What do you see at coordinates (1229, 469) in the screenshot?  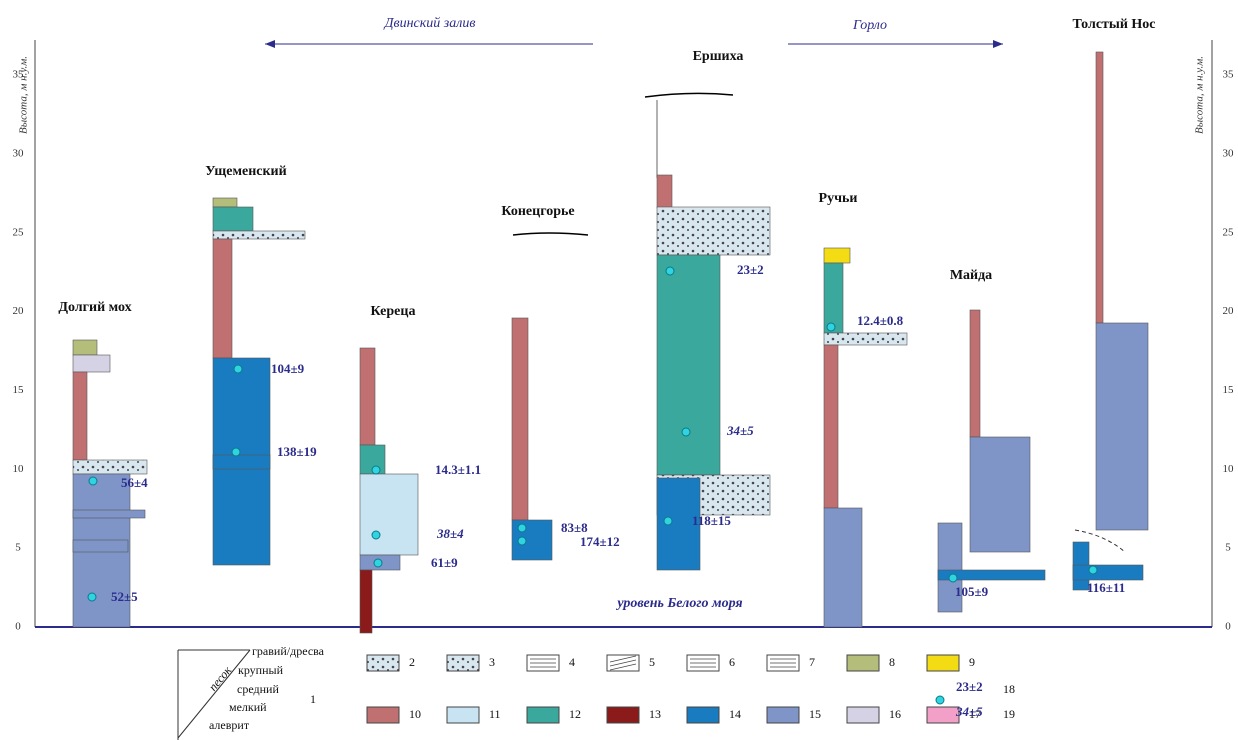 I see `tick-label: 10` at bounding box center [1229, 469].